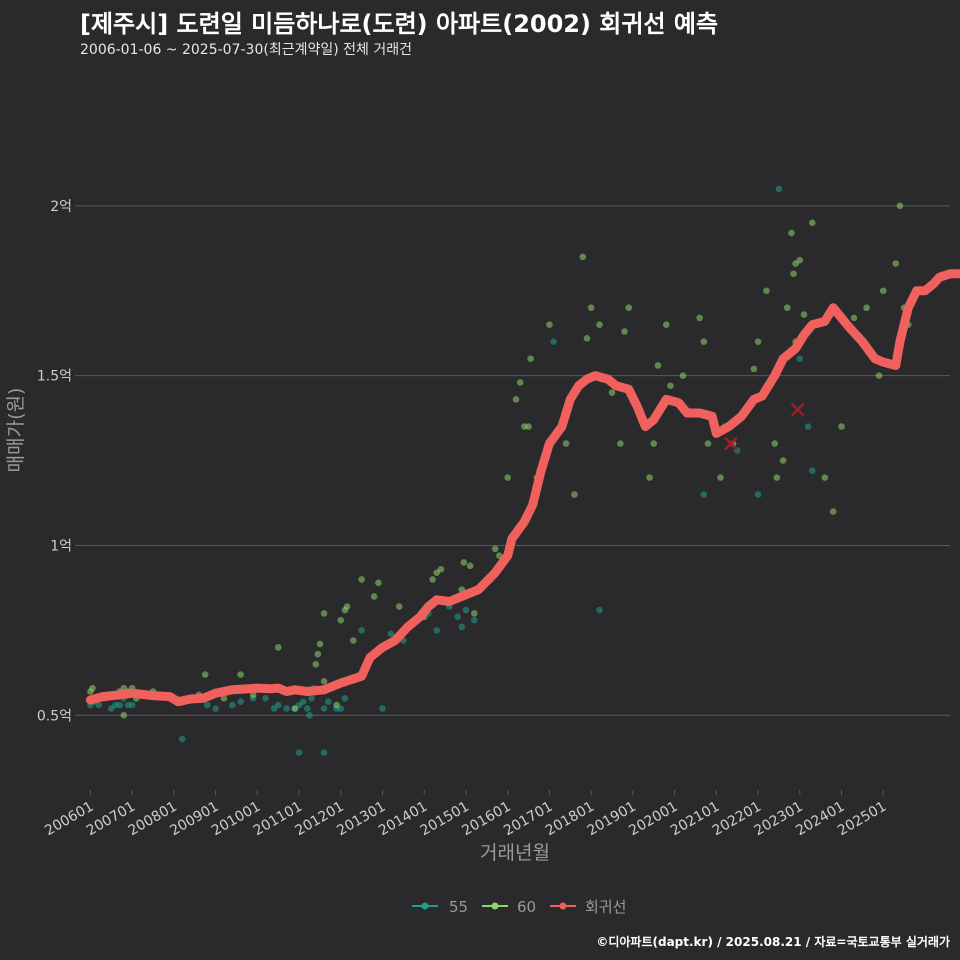  I want to click on chart-subtitle: 2006-01-06 ~ 2025-07-30(최근계약일) 전체 거래건, so click(246, 50).